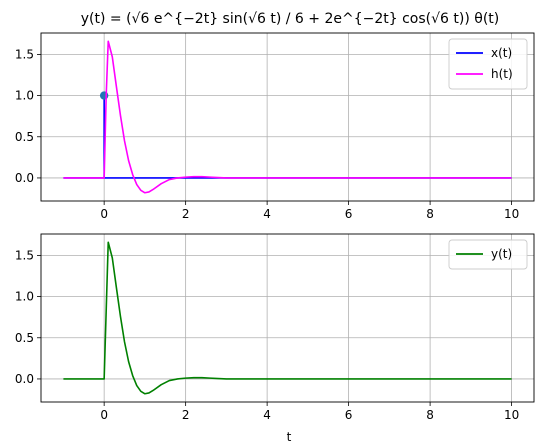 The image size is (542, 447). I want to click on legend-label: x(t), so click(501, 53).